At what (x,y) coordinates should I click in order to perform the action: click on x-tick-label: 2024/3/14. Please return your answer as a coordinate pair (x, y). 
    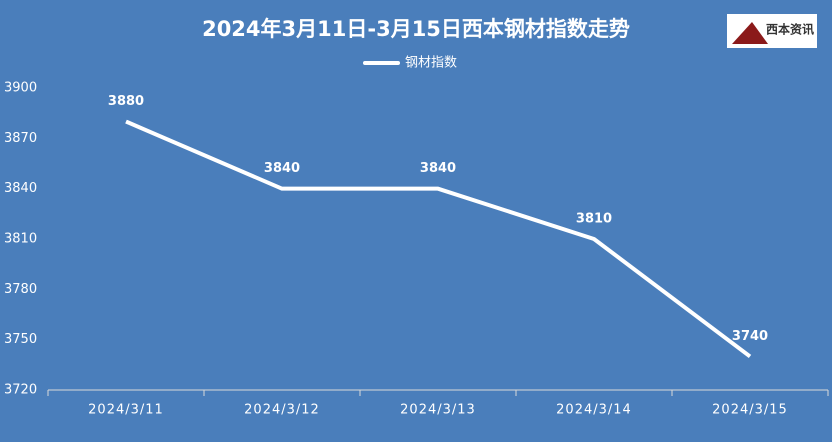
    Looking at the image, I should click on (594, 410).